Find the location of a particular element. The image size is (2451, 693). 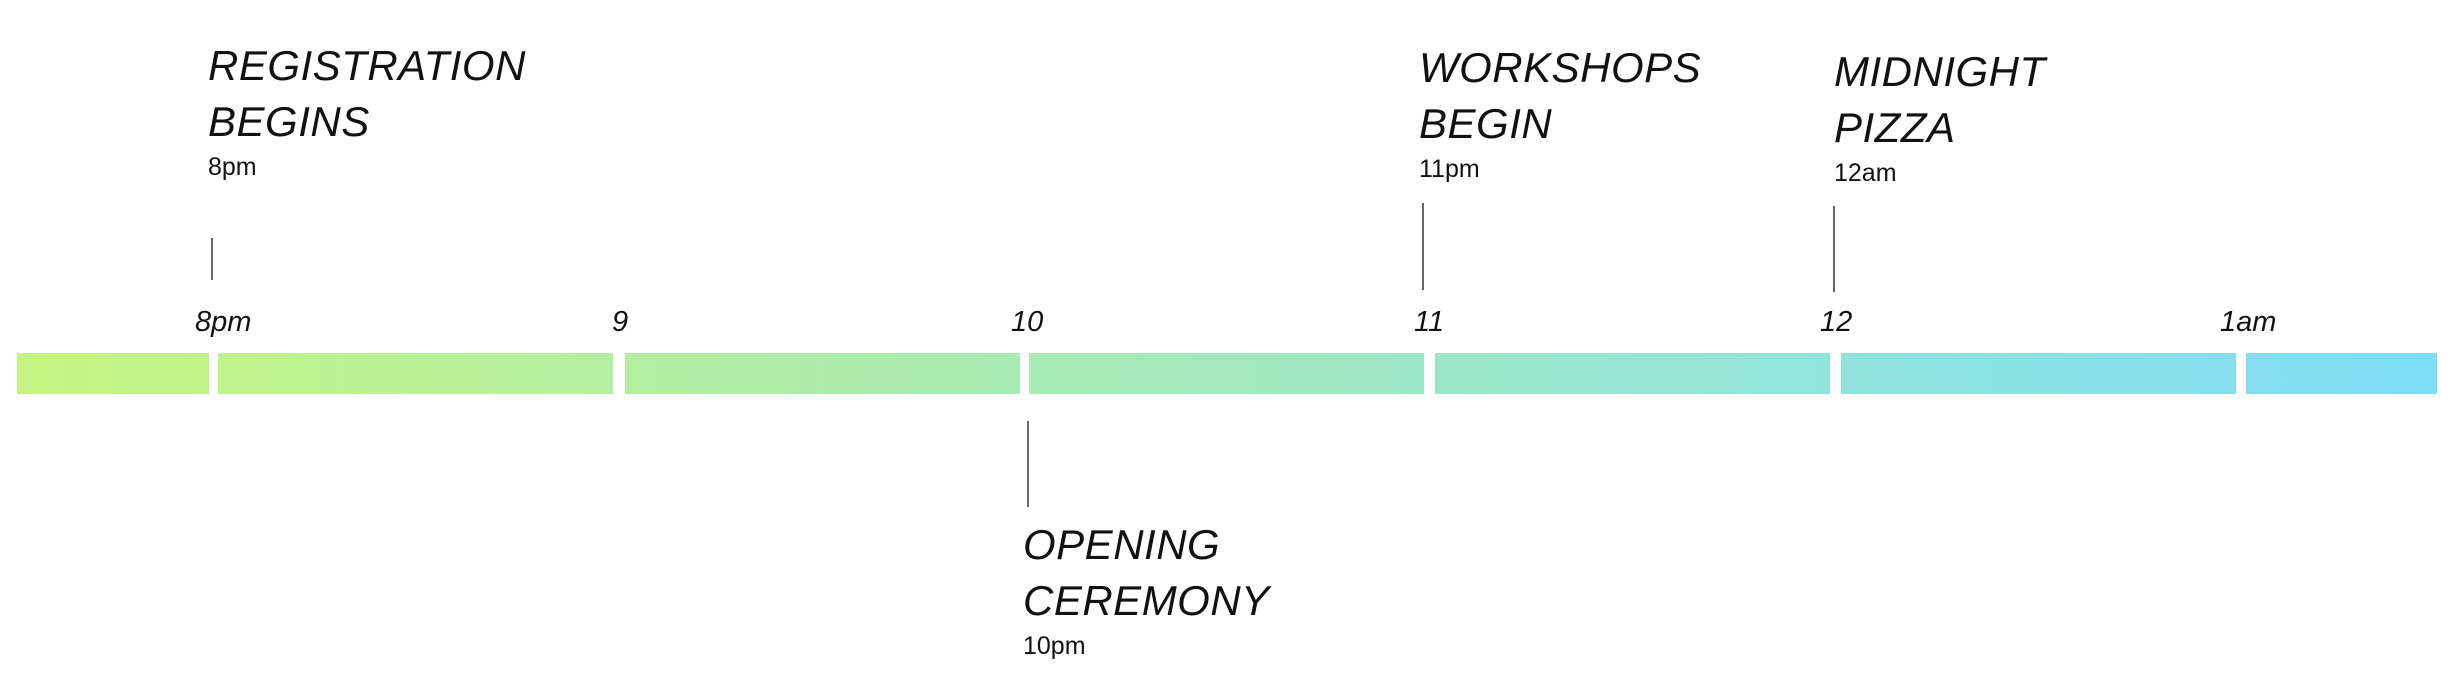

event-workshops-begin: WORKSHOPS BEGIN 11pm is located at coordinates (1560, 112).